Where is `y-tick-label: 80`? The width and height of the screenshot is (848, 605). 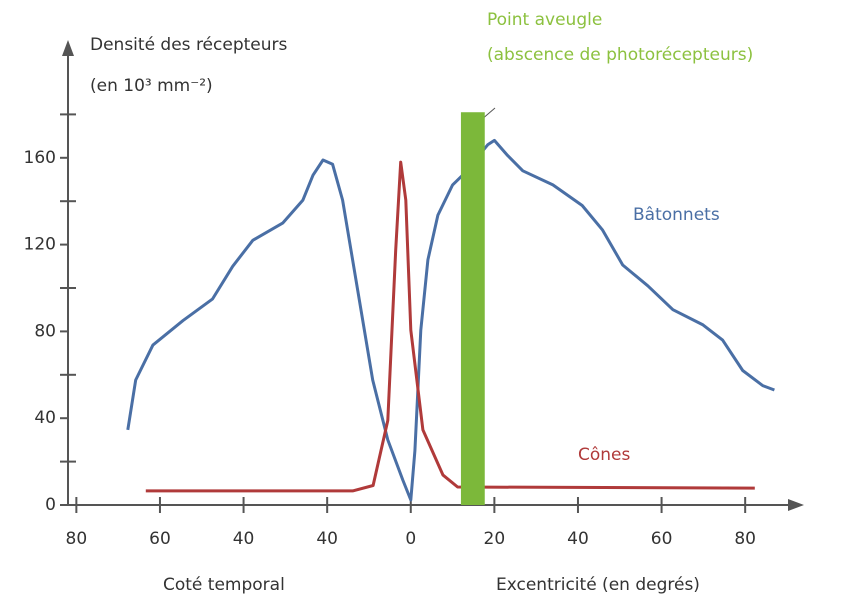 y-tick-label: 80 is located at coordinates (45, 331).